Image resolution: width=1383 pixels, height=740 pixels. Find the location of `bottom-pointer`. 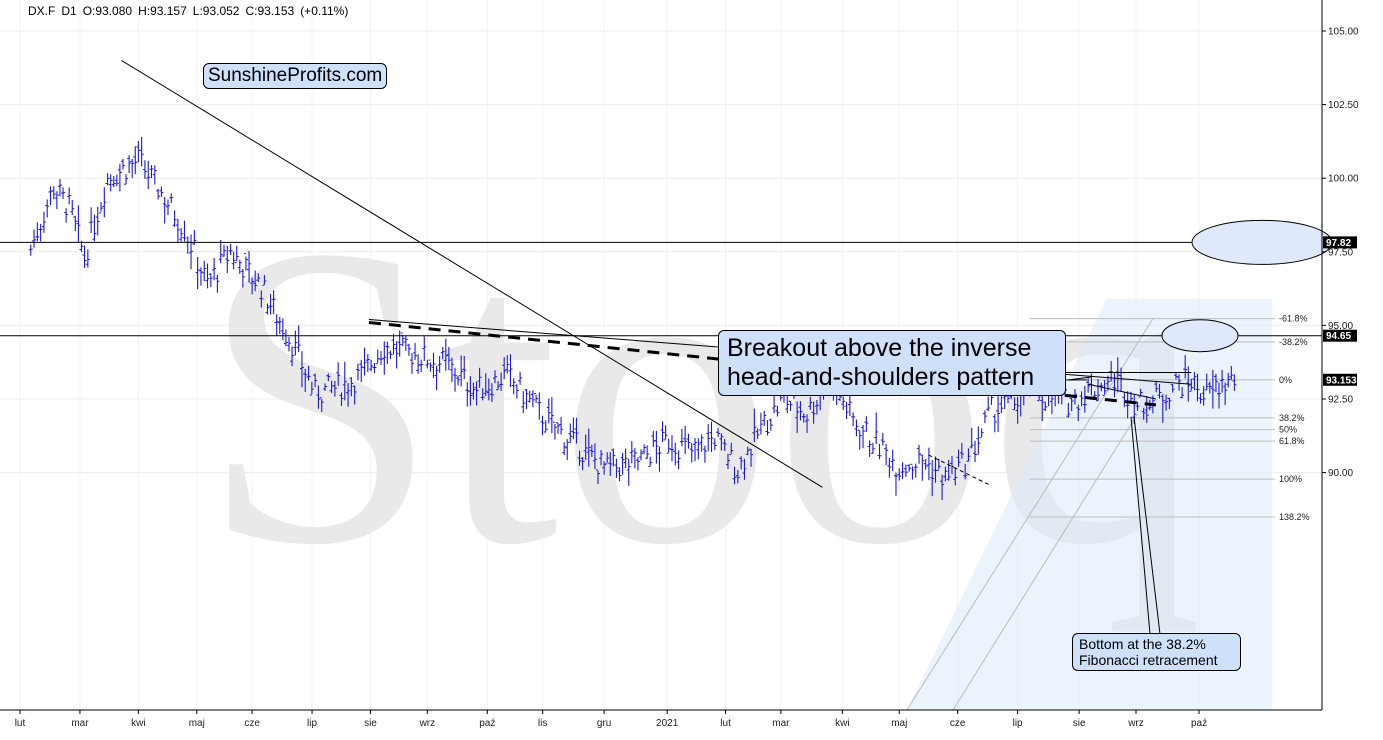

bottom-pointer is located at coordinates (1147, 525).